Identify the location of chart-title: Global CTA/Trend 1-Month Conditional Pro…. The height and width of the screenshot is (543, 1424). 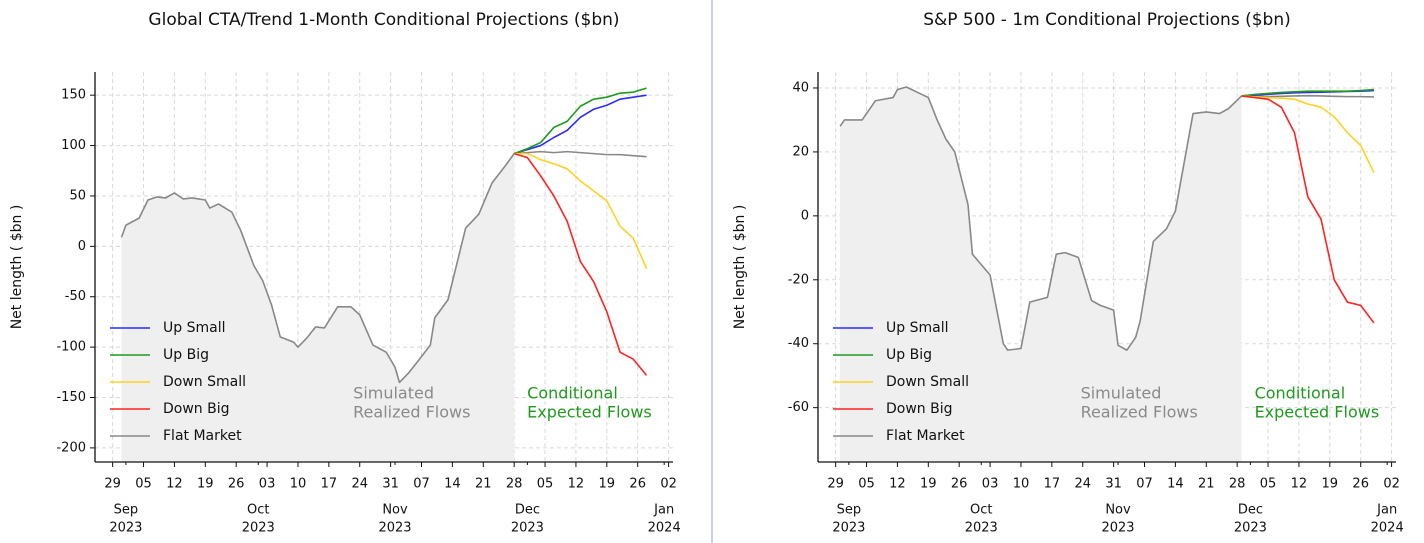
(383, 20).